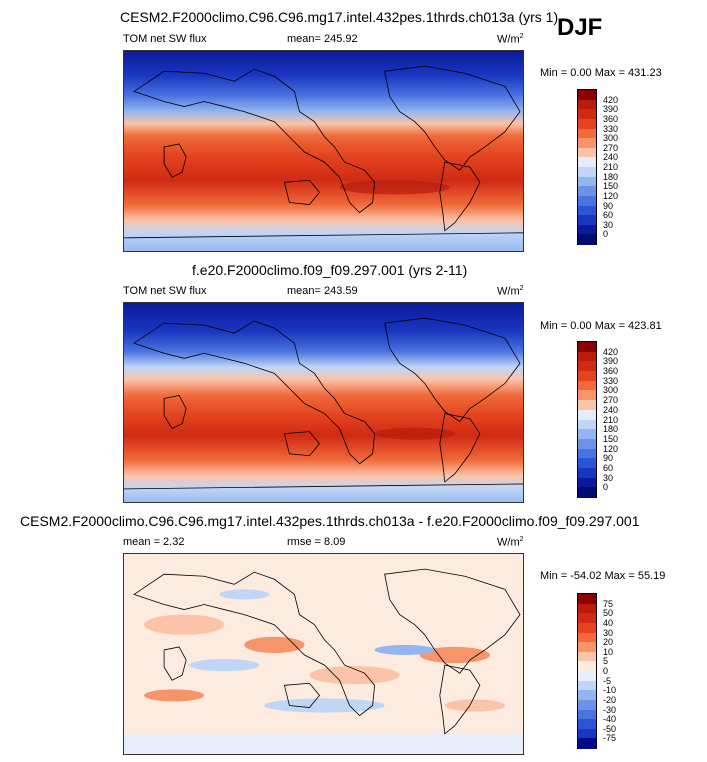 This screenshot has height=762, width=707. I want to click on colorbar-tick-label: 50, so click(608, 613).